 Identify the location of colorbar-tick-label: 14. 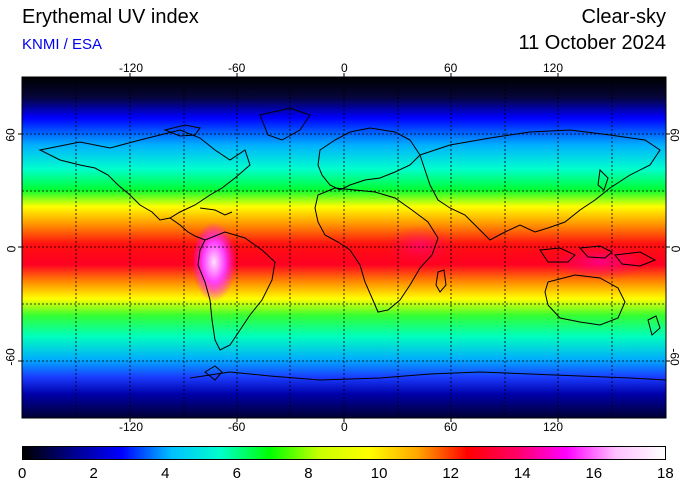
(522, 473).